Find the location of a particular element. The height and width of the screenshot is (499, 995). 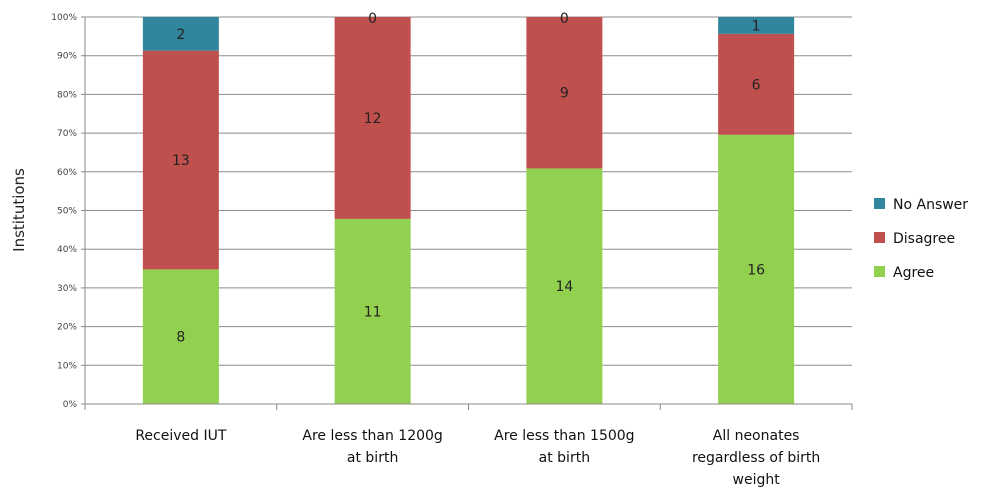

x-tick-label: weight is located at coordinates (757, 480).